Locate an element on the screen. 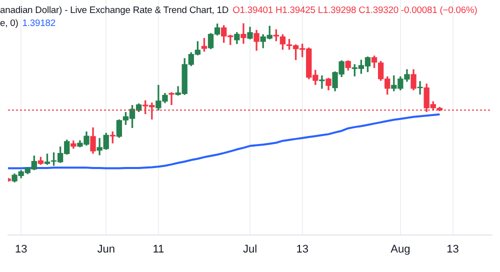 The height and width of the screenshot is (272, 500). annotation: 1.39182 is located at coordinates (39, 22).